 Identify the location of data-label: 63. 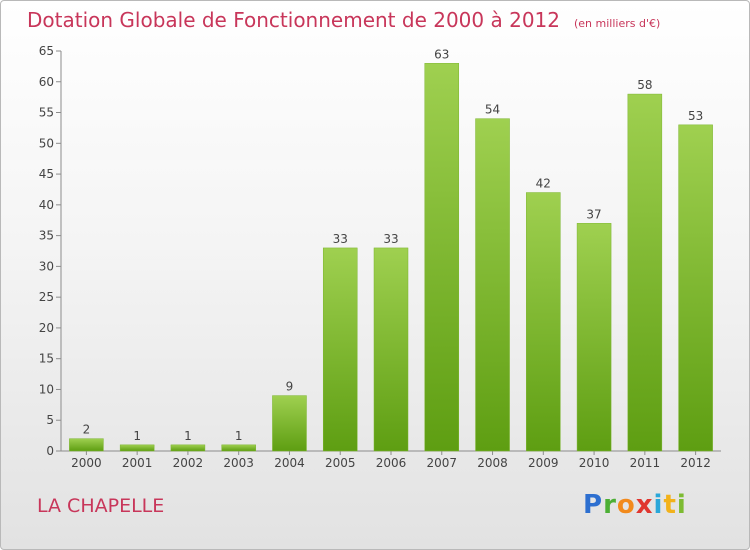
(441, 54).